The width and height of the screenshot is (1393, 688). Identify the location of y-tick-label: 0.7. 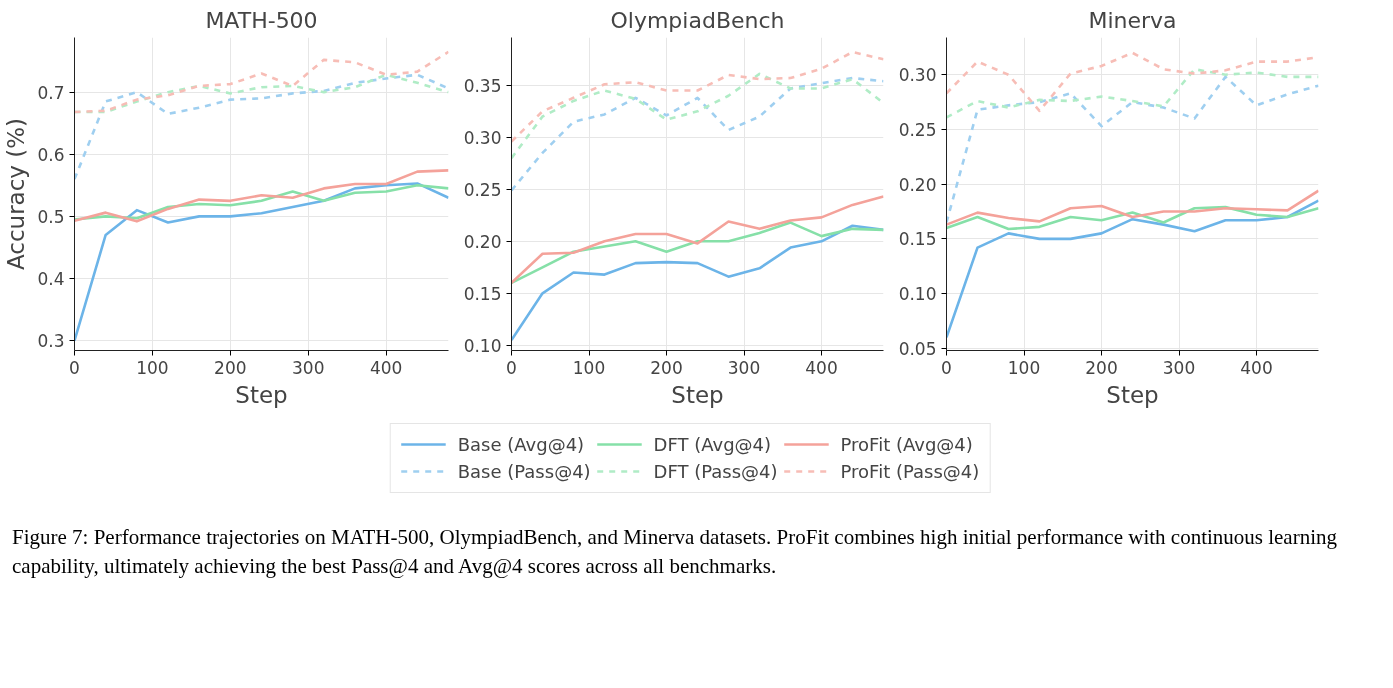
(51, 92).